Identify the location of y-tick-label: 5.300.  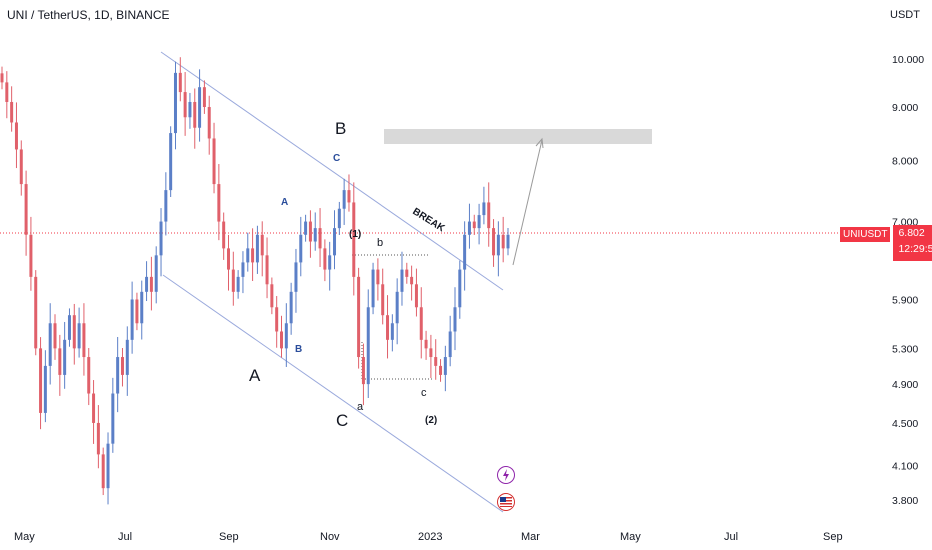
(905, 349).